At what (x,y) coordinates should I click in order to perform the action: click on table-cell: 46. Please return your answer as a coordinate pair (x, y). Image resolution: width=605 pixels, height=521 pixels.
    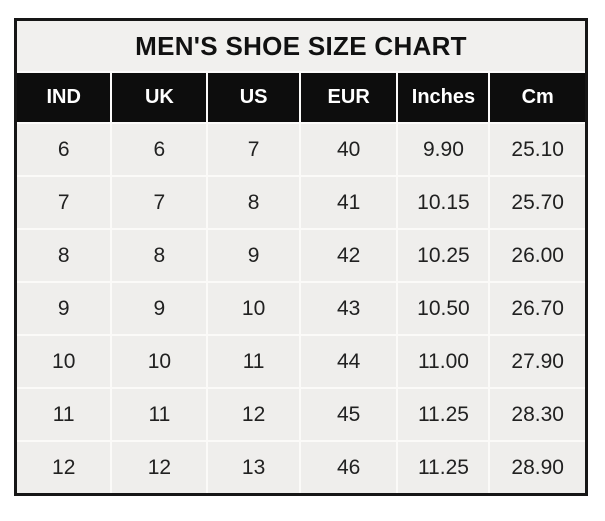
    Looking at the image, I should click on (348, 468).